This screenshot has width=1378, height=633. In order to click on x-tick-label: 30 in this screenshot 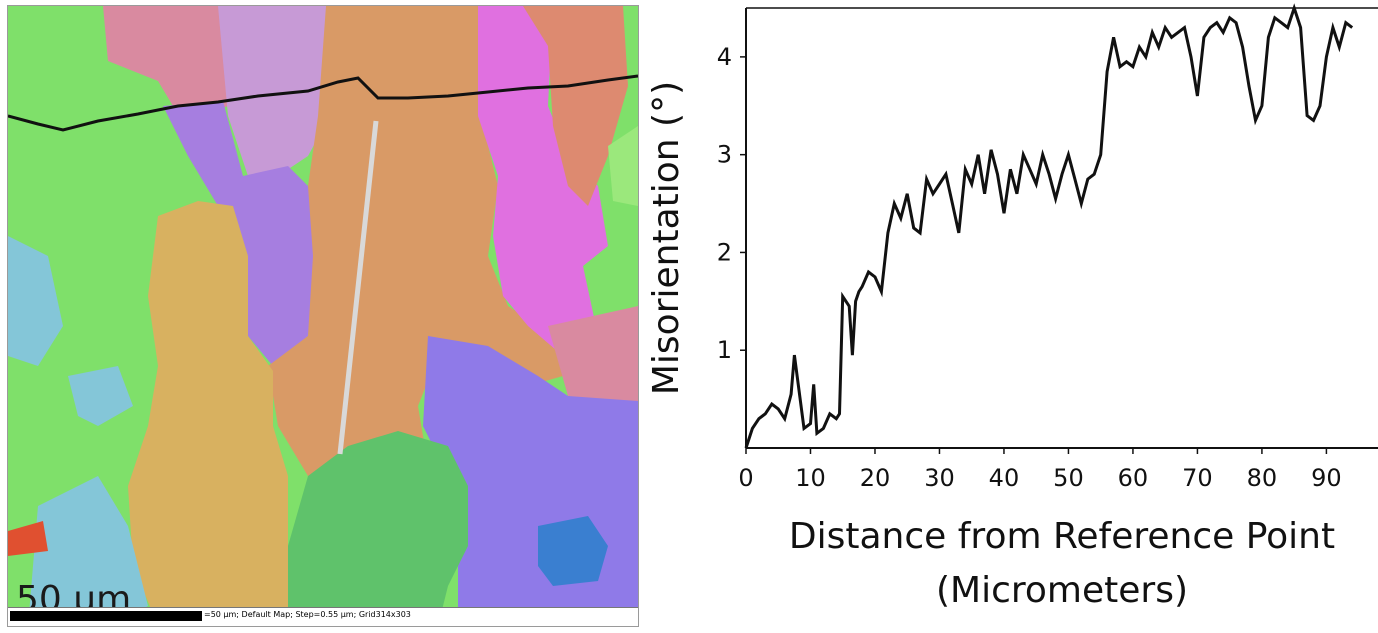, I will do `click(939, 478)`.